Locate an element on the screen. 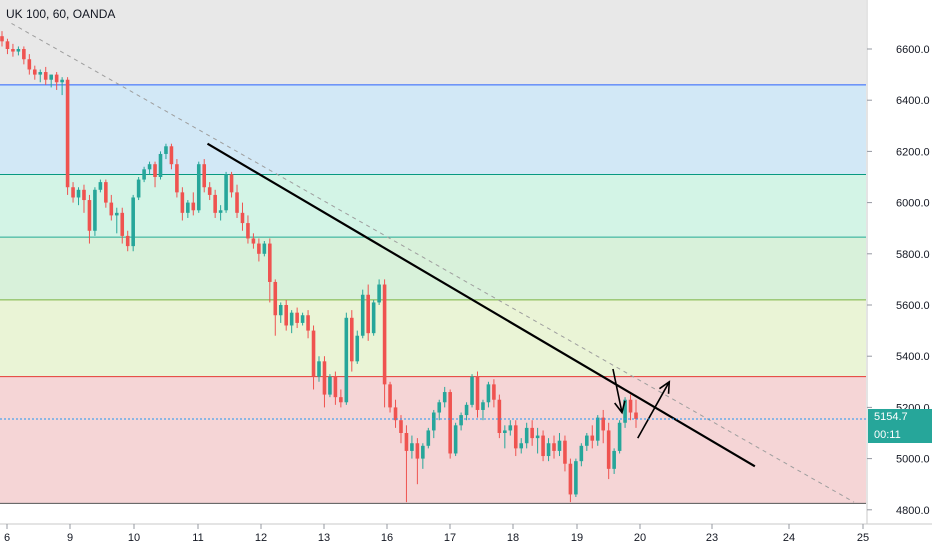 This screenshot has width=932, height=550. annotation-arrows is located at coordinates (641, 403).